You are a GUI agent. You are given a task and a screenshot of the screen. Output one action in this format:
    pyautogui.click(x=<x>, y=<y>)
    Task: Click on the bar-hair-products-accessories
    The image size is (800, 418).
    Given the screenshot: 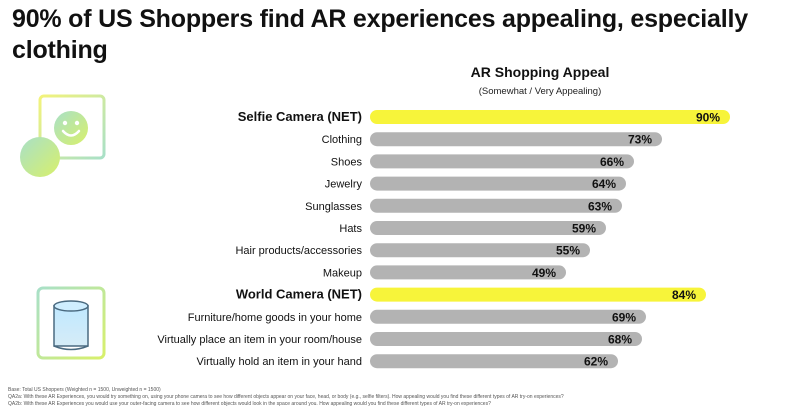 What is the action you would take?
    pyautogui.click(x=480, y=250)
    